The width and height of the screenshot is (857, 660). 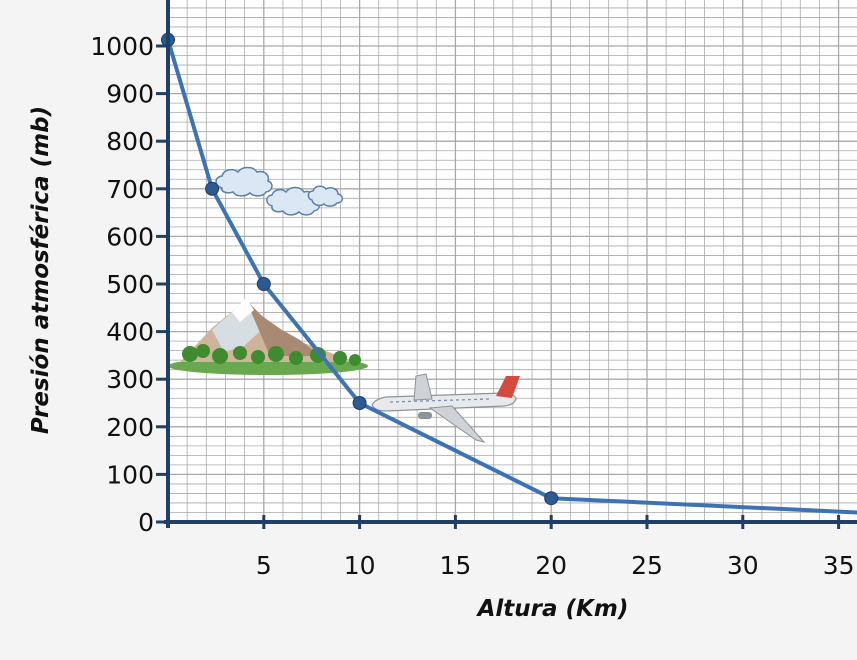 I want to click on x-tick-label: 25, so click(x=647, y=565).